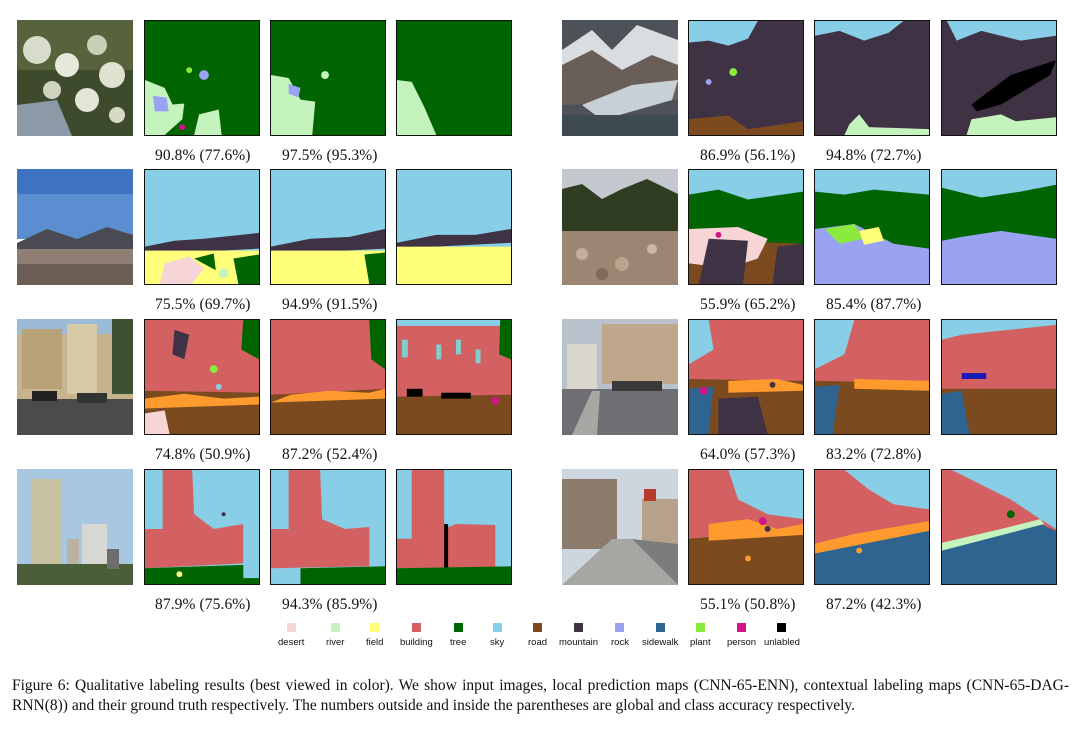 This screenshot has width=1081, height=729. Describe the element at coordinates (330, 304) in the screenshot. I see `contextual-accuracy: 94.9% (91.5%)` at that location.